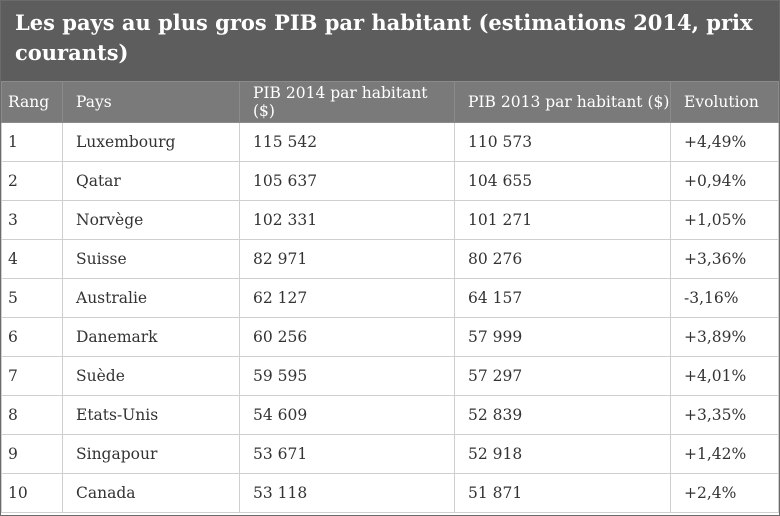 The width and height of the screenshot is (780, 516). What do you see at coordinates (347, 415) in the screenshot?
I see `cell-gdp-2014: 54 609` at bounding box center [347, 415].